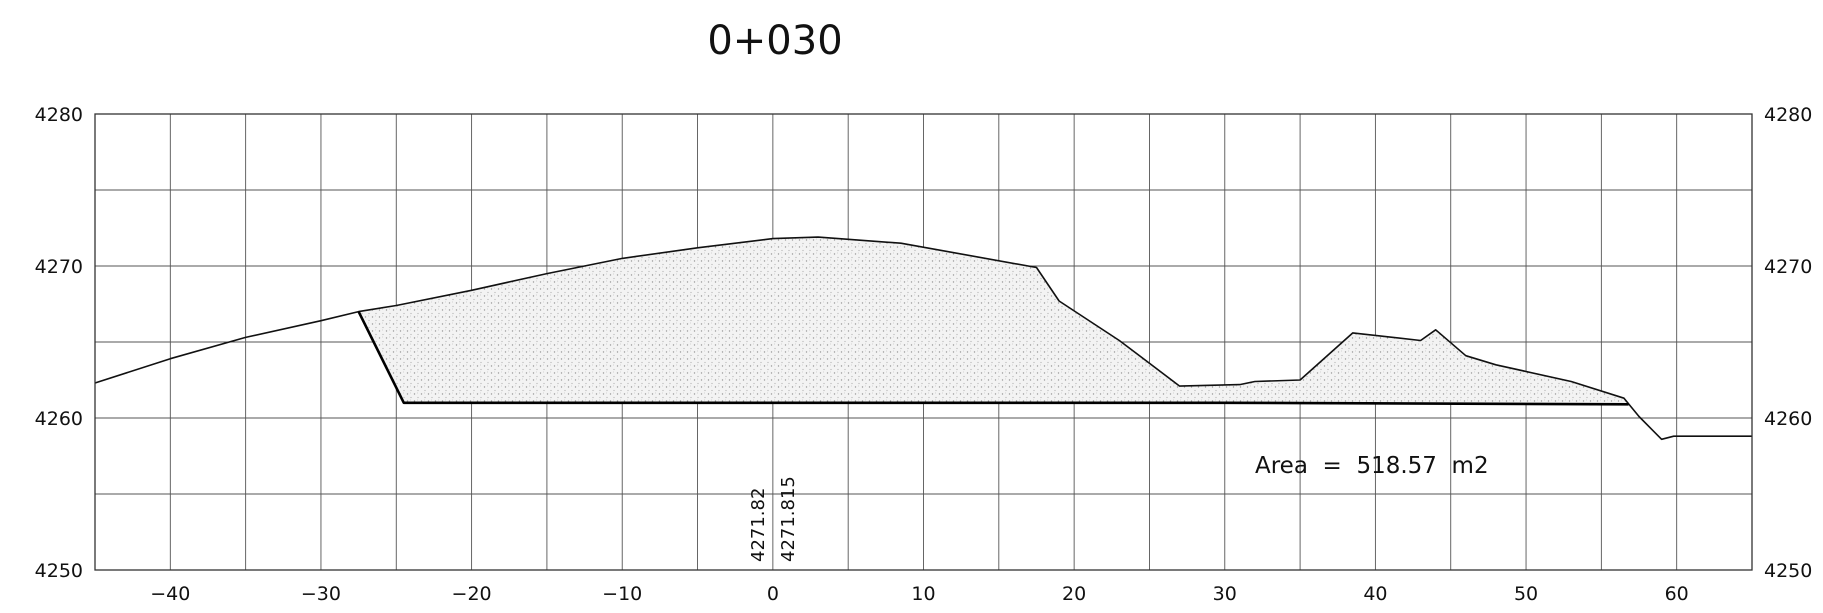  What do you see at coordinates (1372, 466) in the screenshot?
I see `area-annotation: Area = 518.57 m2` at bounding box center [1372, 466].